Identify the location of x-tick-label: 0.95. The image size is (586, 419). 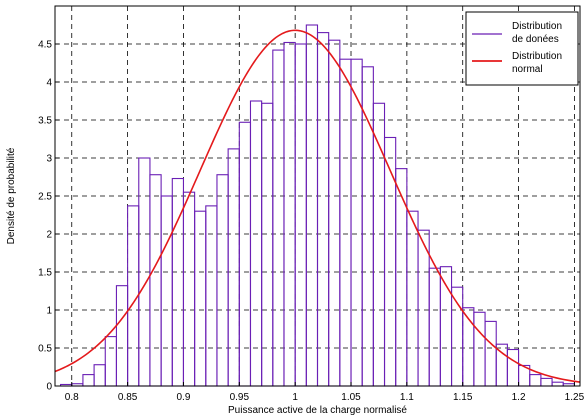
(240, 397).